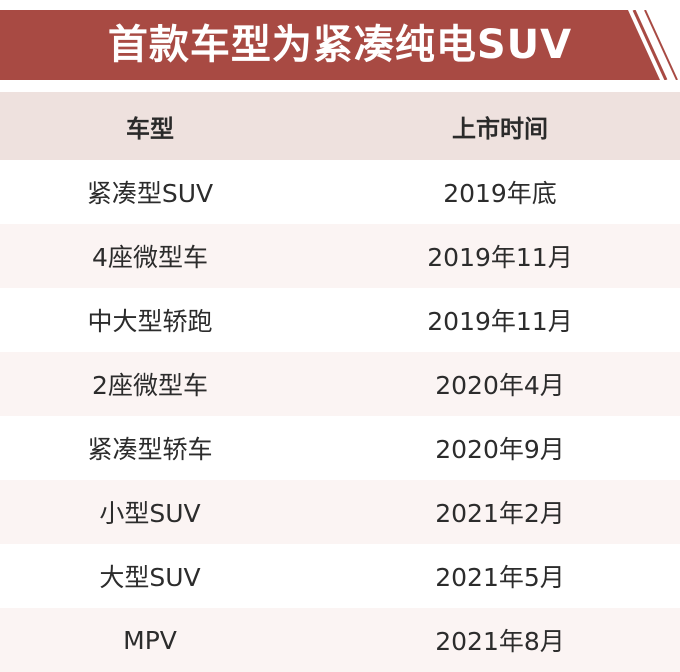 This screenshot has height=672, width=680. What do you see at coordinates (340, 448) in the screenshot?
I see `table-row: 紧凑型轿车 2020年9月` at bounding box center [340, 448].